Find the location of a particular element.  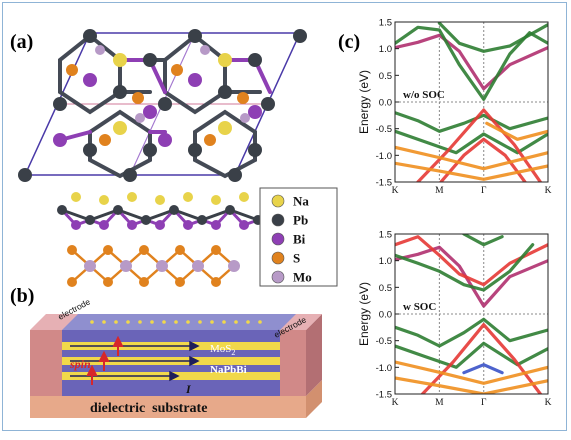

crystal-side-view-napbbi is located at coordinates (160, 211).